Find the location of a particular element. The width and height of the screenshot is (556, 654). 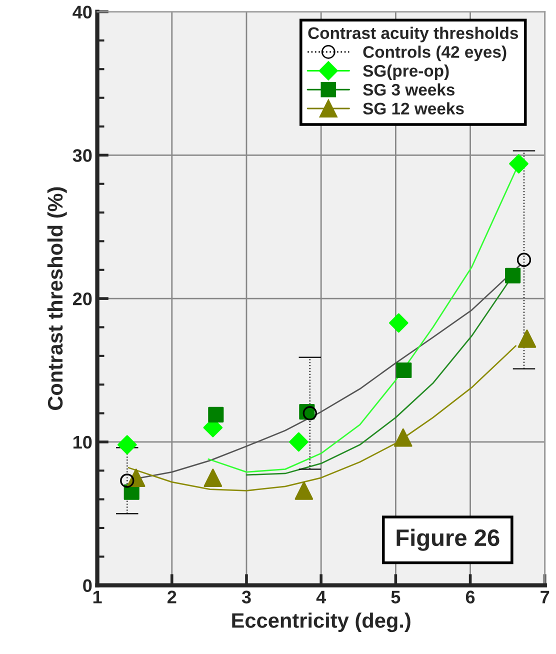

y-tick-label: 10 is located at coordinates (82, 442).